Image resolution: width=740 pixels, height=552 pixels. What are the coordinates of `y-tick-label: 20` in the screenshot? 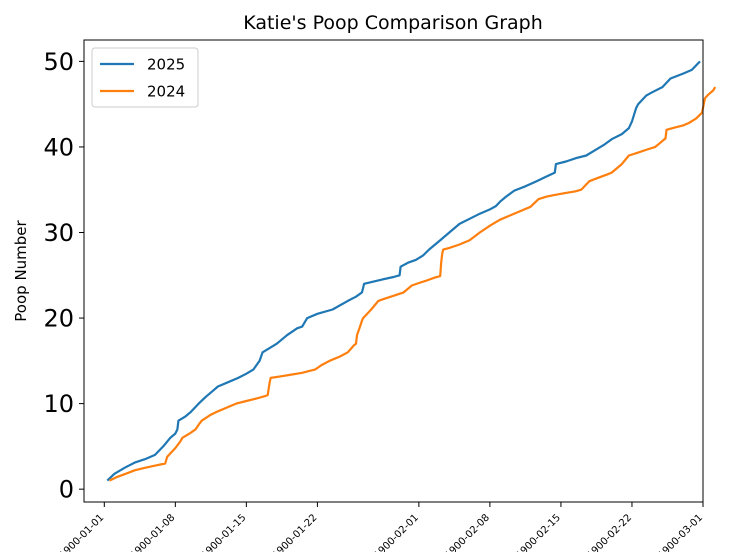 It's located at (58, 319).